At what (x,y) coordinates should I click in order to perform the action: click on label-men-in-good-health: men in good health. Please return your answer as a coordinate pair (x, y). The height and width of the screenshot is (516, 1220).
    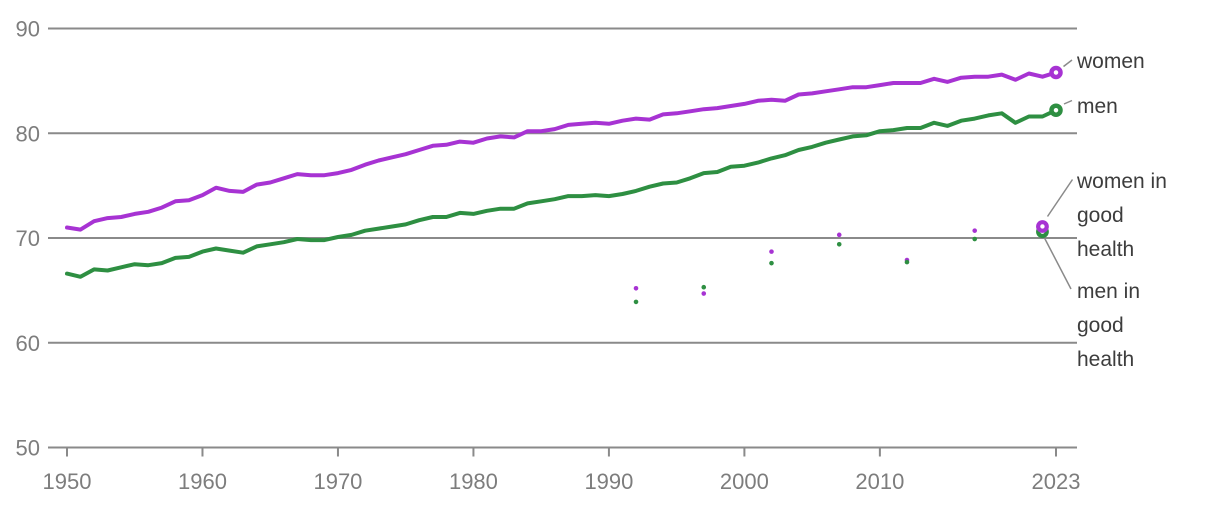
    Looking at the image, I should click on (1108, 326).